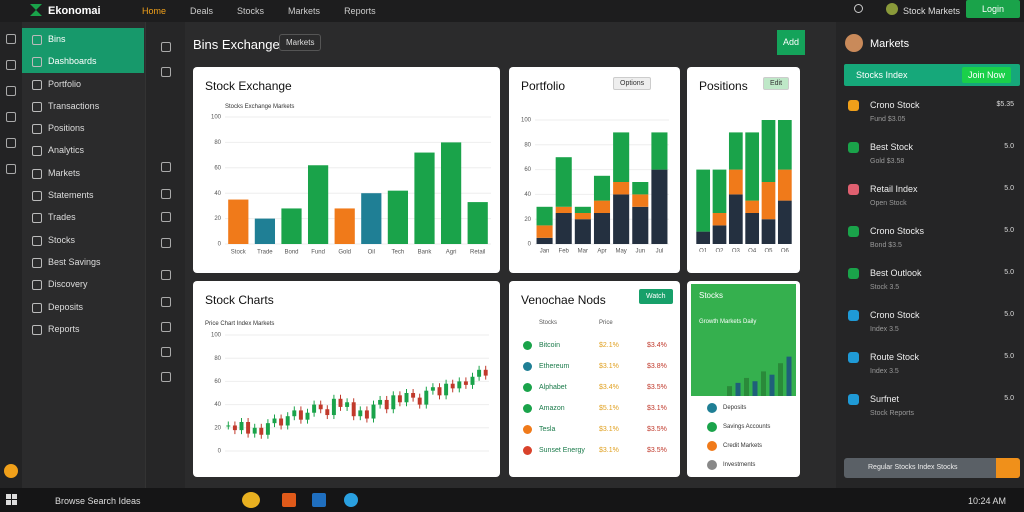 The width and height of the screenshot is (1024, 512). I want to click on x-tick-label: Bank, so click(425, 253).